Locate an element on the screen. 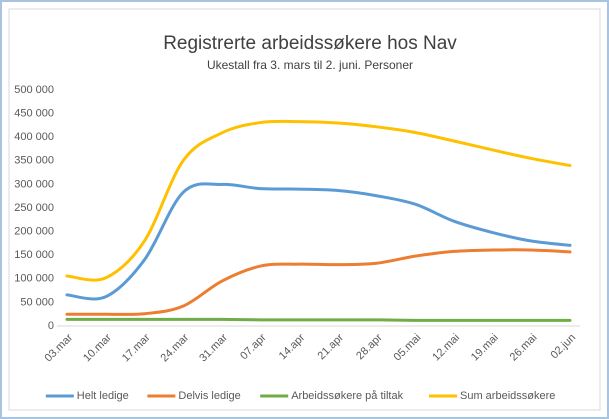 This screenshot has width=609, height=419. y-tick-label: 150 000 is located at coordinates (34, 255).